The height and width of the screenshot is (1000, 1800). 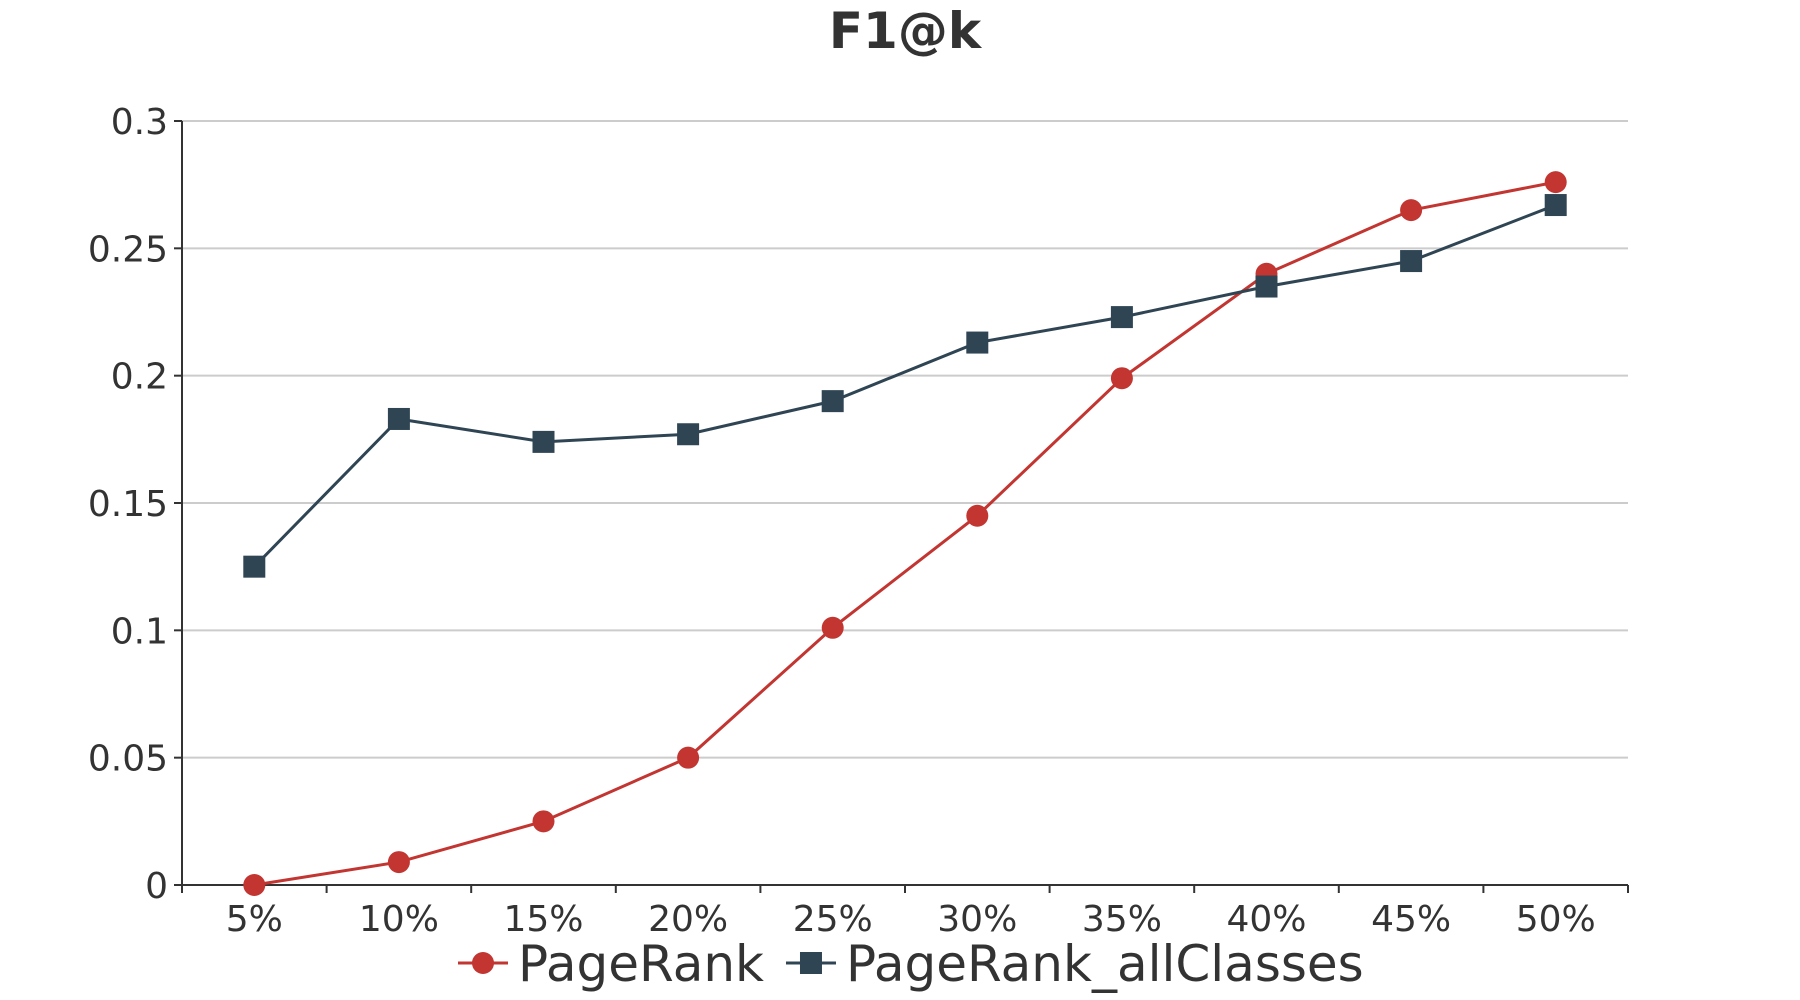 I want to click on x-tick-label: 45%, so click(x=1411, y=919).